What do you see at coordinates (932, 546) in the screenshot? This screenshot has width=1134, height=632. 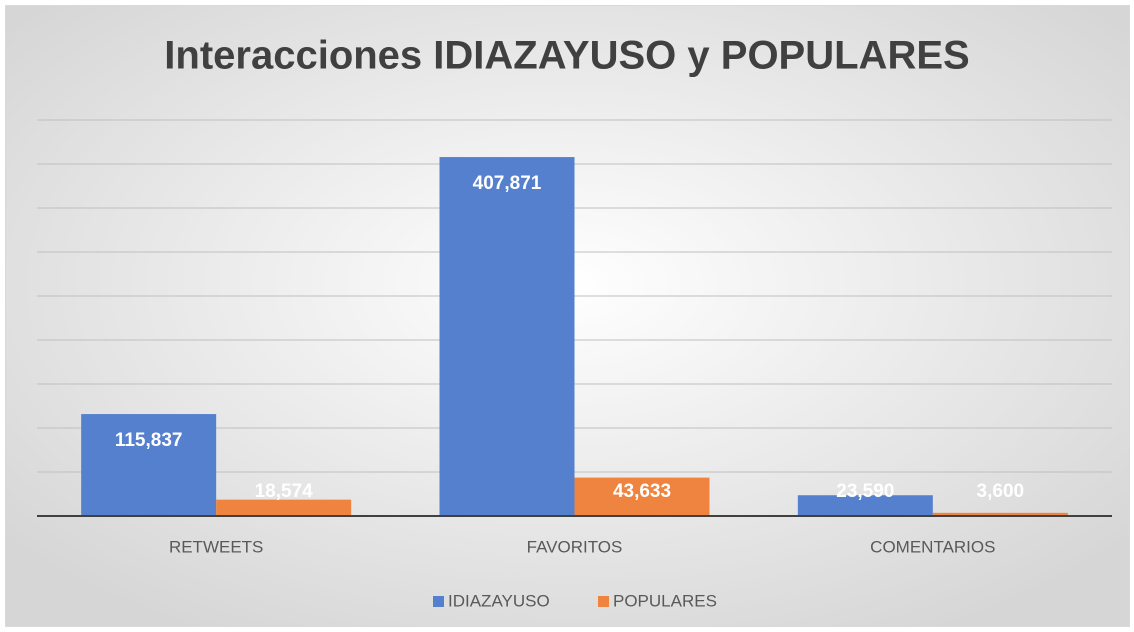 I see `x-tick-label: COMENTARIOS` at bounding box center [932, 546].